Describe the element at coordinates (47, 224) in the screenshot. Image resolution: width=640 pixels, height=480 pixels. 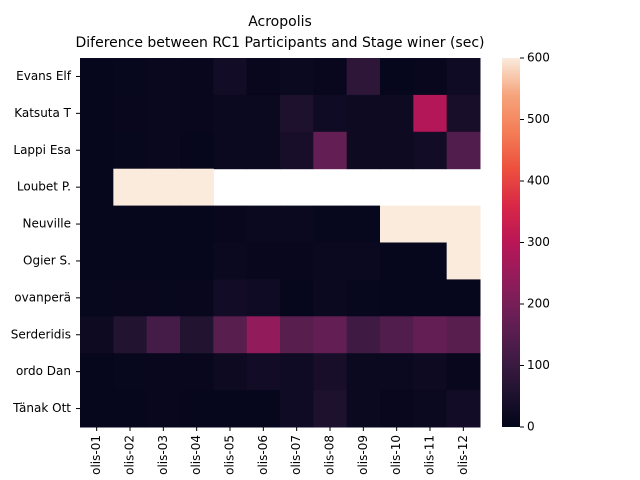
I see `y-tick-label: Neuville` at that location.